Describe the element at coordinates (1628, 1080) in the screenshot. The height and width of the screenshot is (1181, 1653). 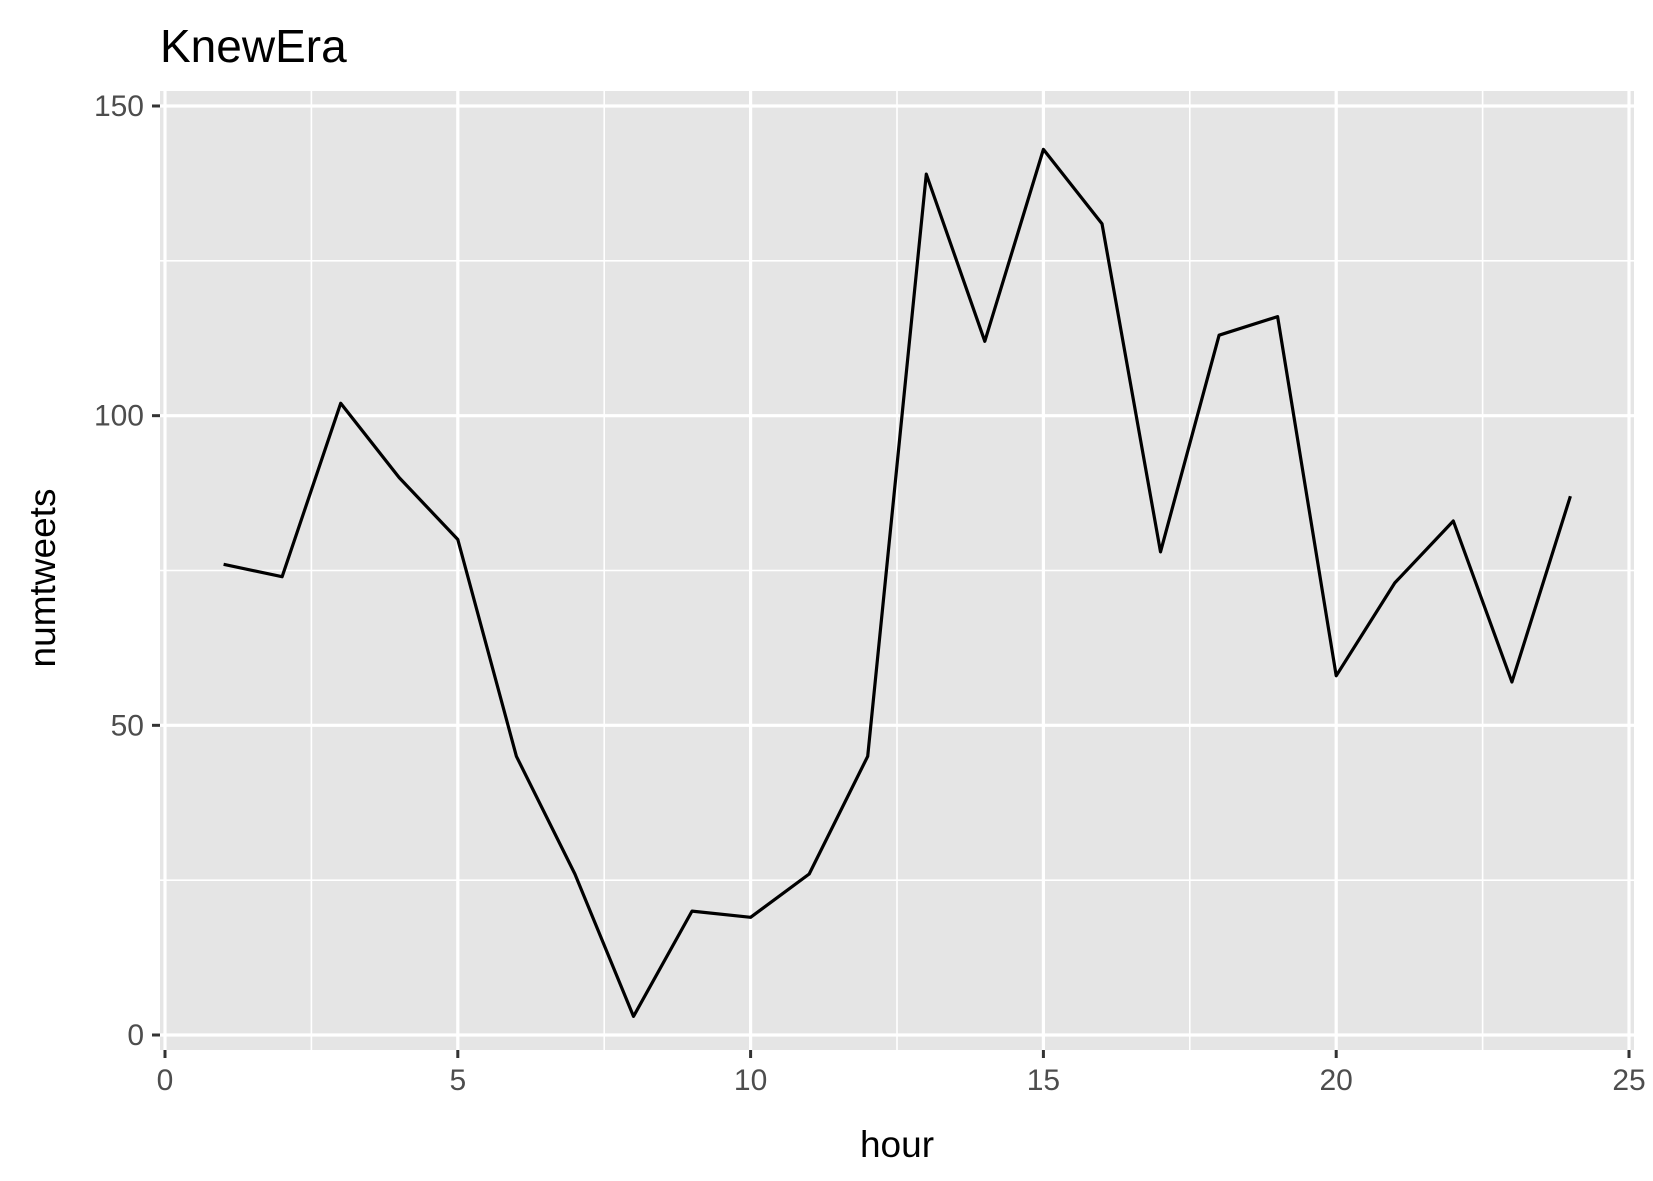
I see `x-tick-label: 25` at that location.